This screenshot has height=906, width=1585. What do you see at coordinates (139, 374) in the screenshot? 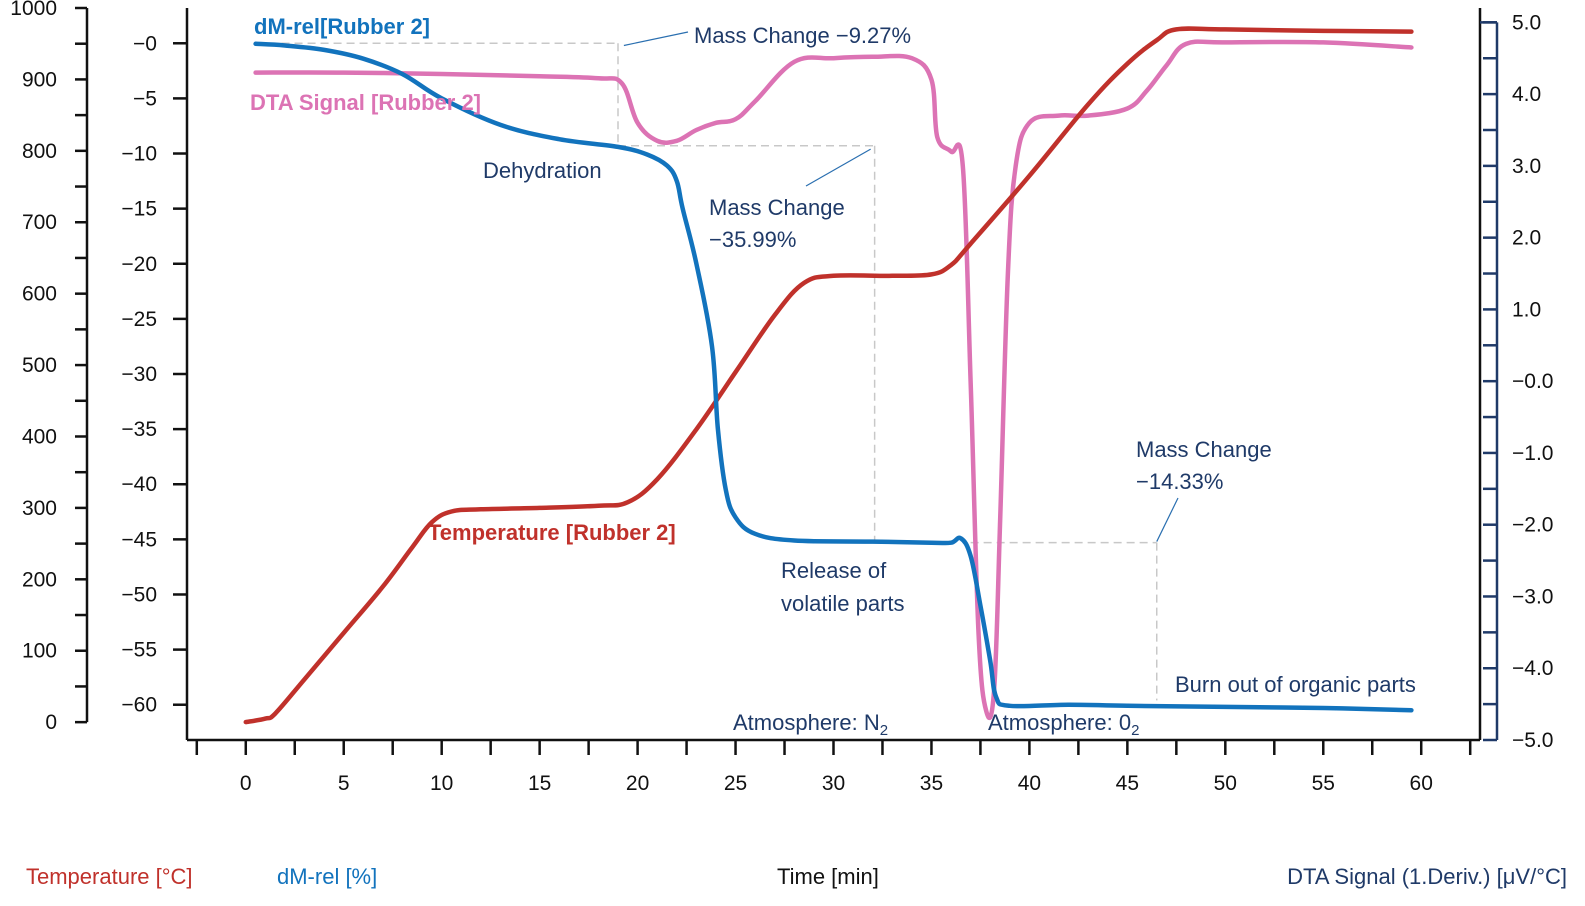
I see `dm-rel-tick-label: −30` at bounding box center [139, 374].